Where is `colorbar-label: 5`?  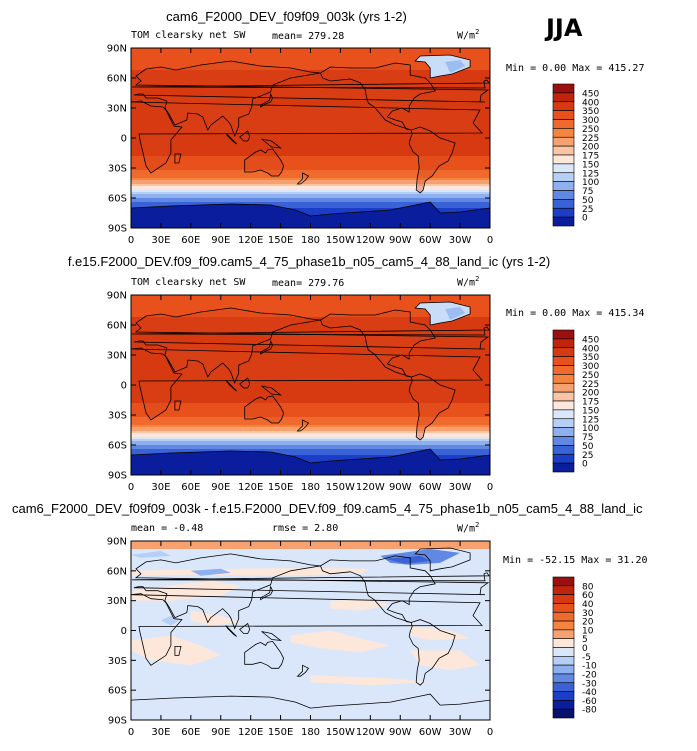 colorbar-label: 5 is located at coordinates (585, 640).